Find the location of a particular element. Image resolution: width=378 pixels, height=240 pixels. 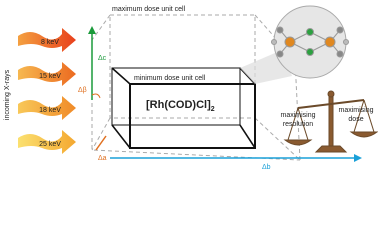

min-cell-label: minimum dose unit cell is located at coordinates (170, 78).